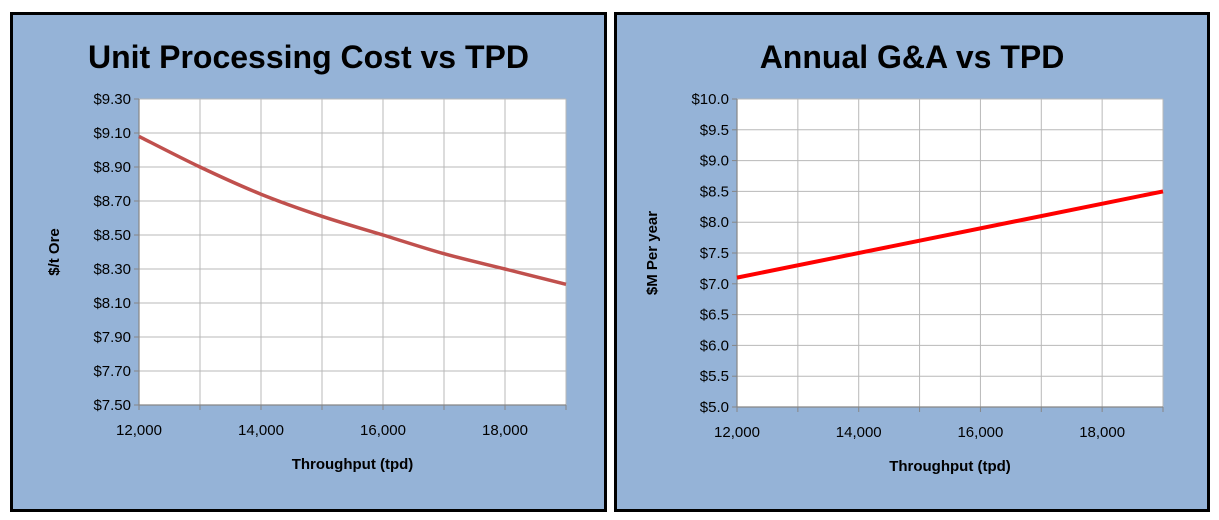  What do you see at coordinates (714, 407) in the screenshot?
I see `y-tick-label: $5.0` at bounding box center [714, 407].